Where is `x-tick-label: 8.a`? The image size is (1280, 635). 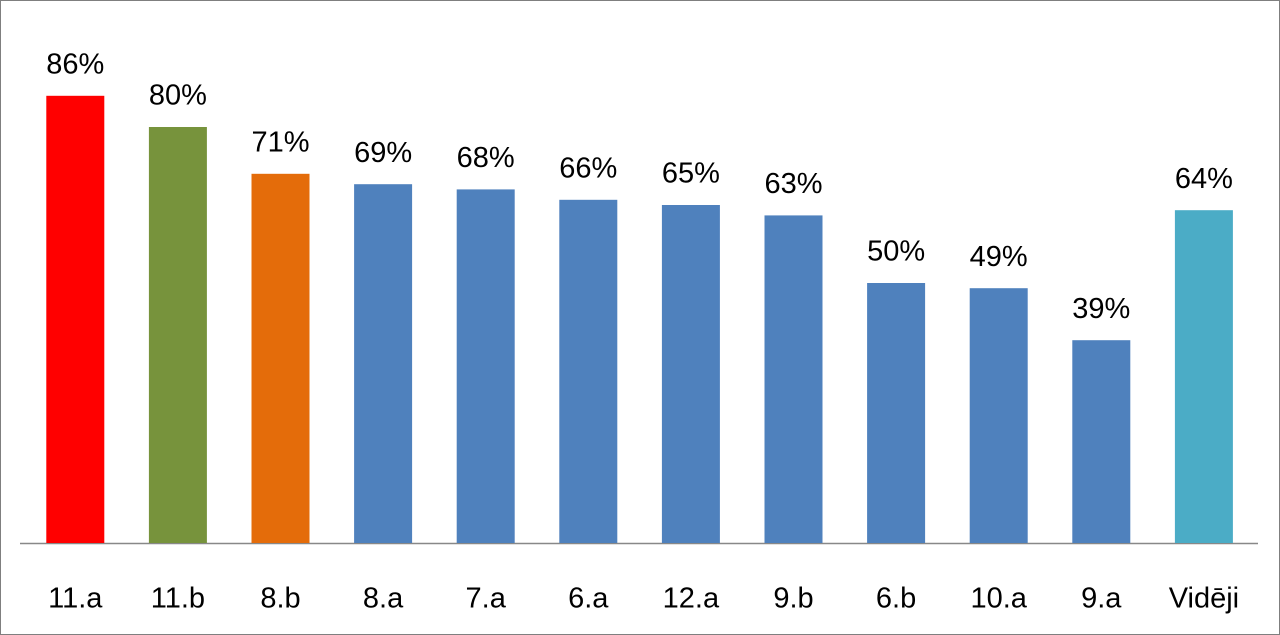 x-tick-label: 8.a is located at coordinates (383, 599).